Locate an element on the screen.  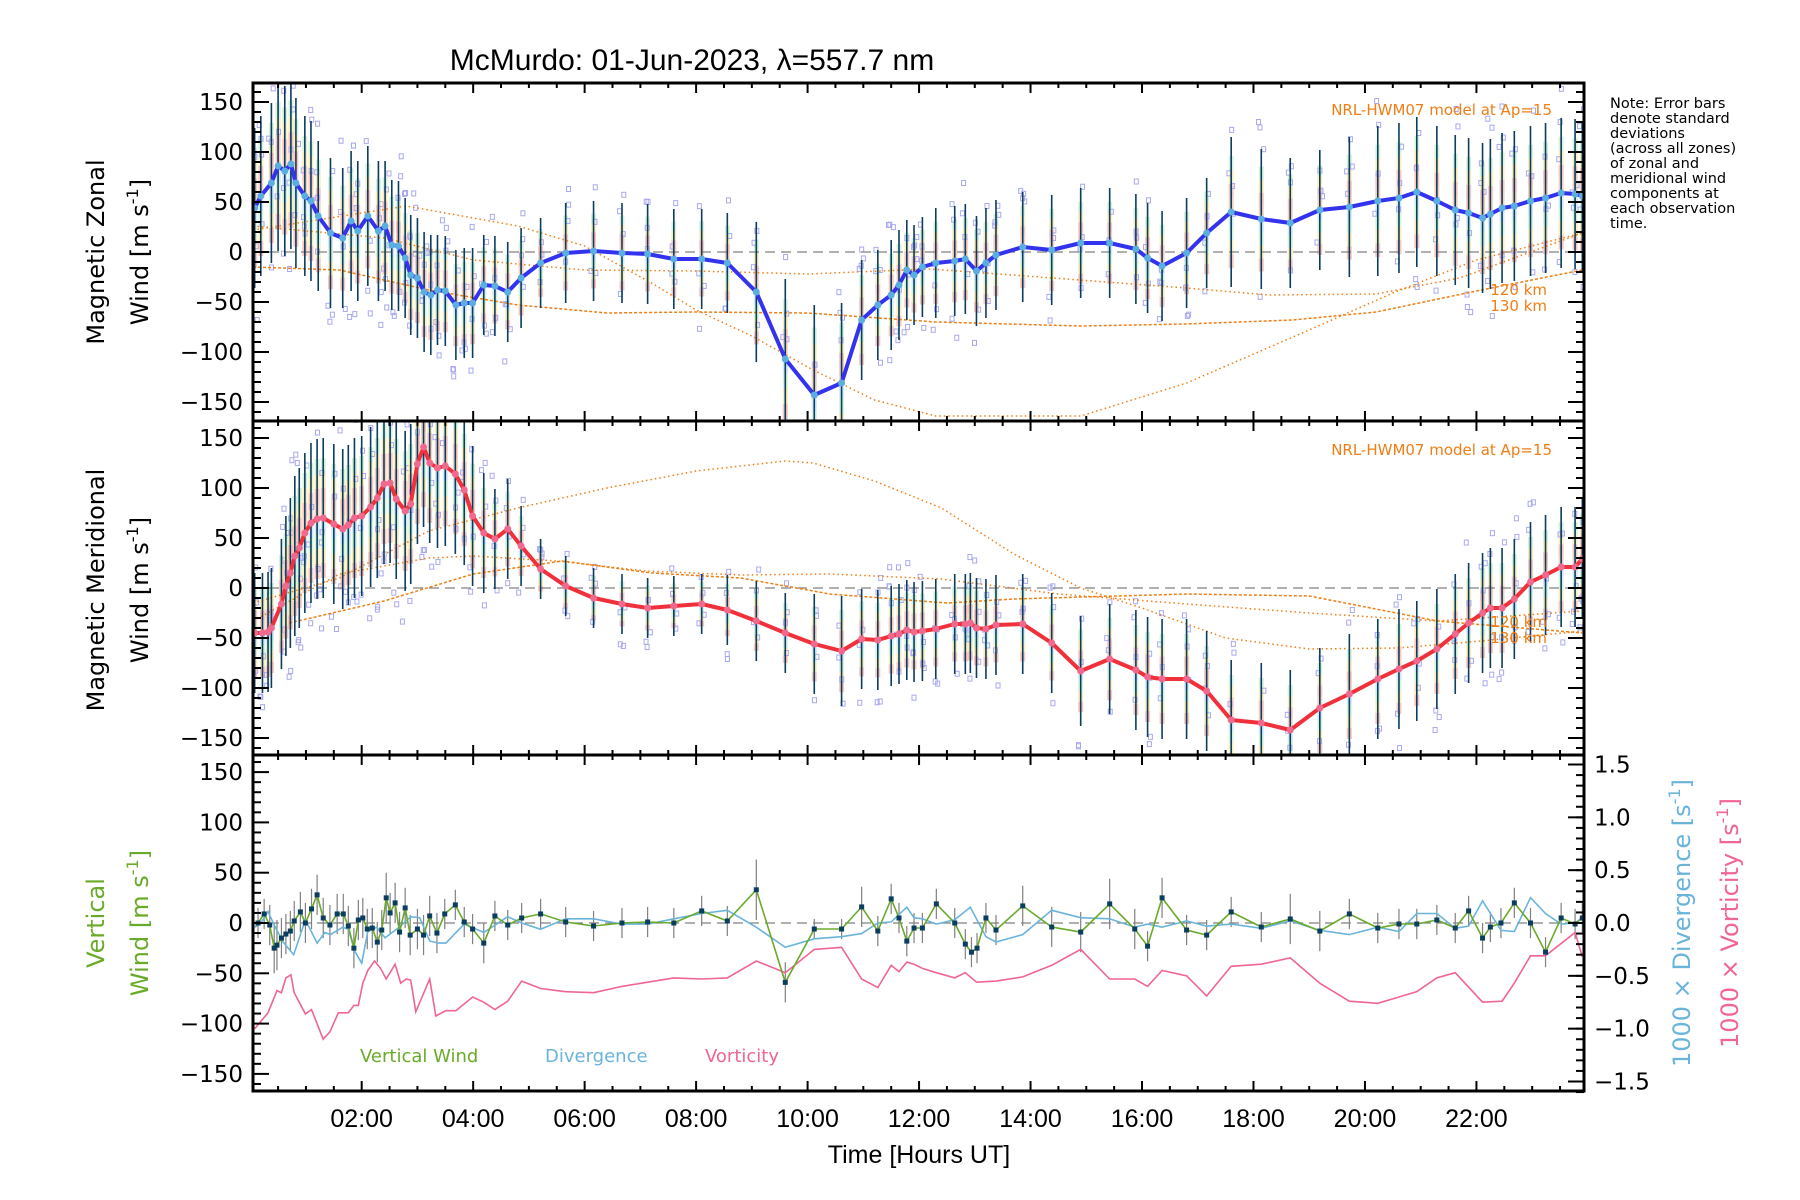
left-tick-label: 0 is located at coordinates (235, 589).